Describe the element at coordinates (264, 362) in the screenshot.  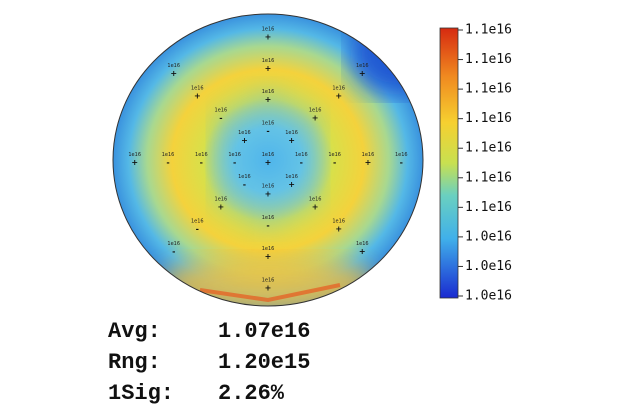
I see `stat-value: 1.20e15` at that location.